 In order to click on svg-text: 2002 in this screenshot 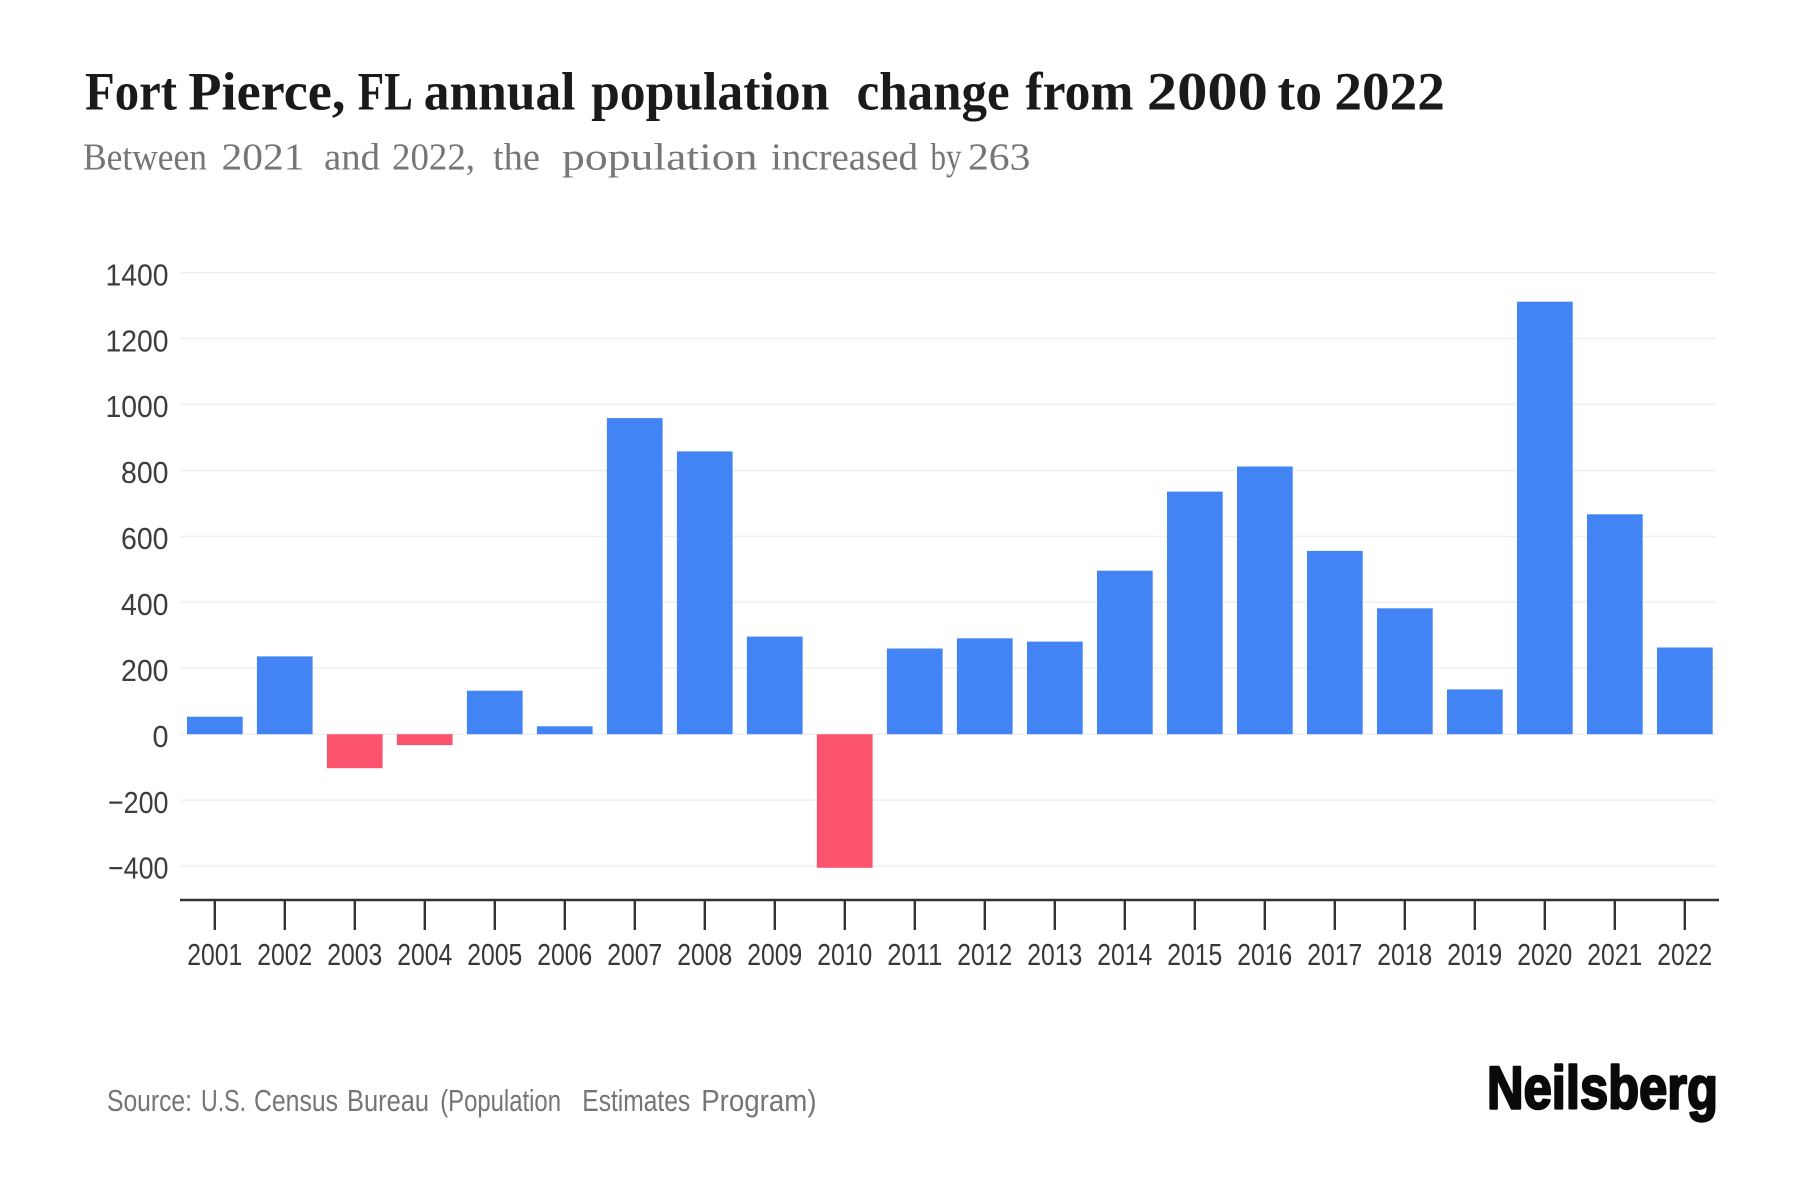, I will do `click(284, 954)`.